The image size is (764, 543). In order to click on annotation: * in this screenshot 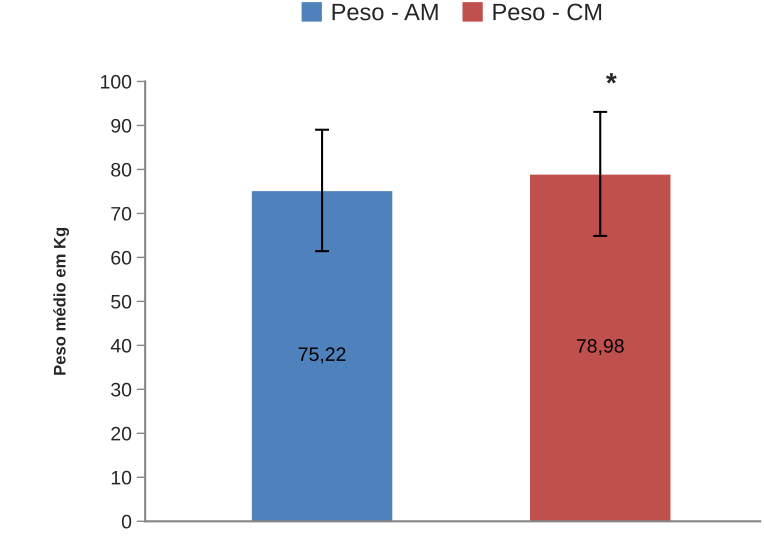, I will do `click(611, 78)`.